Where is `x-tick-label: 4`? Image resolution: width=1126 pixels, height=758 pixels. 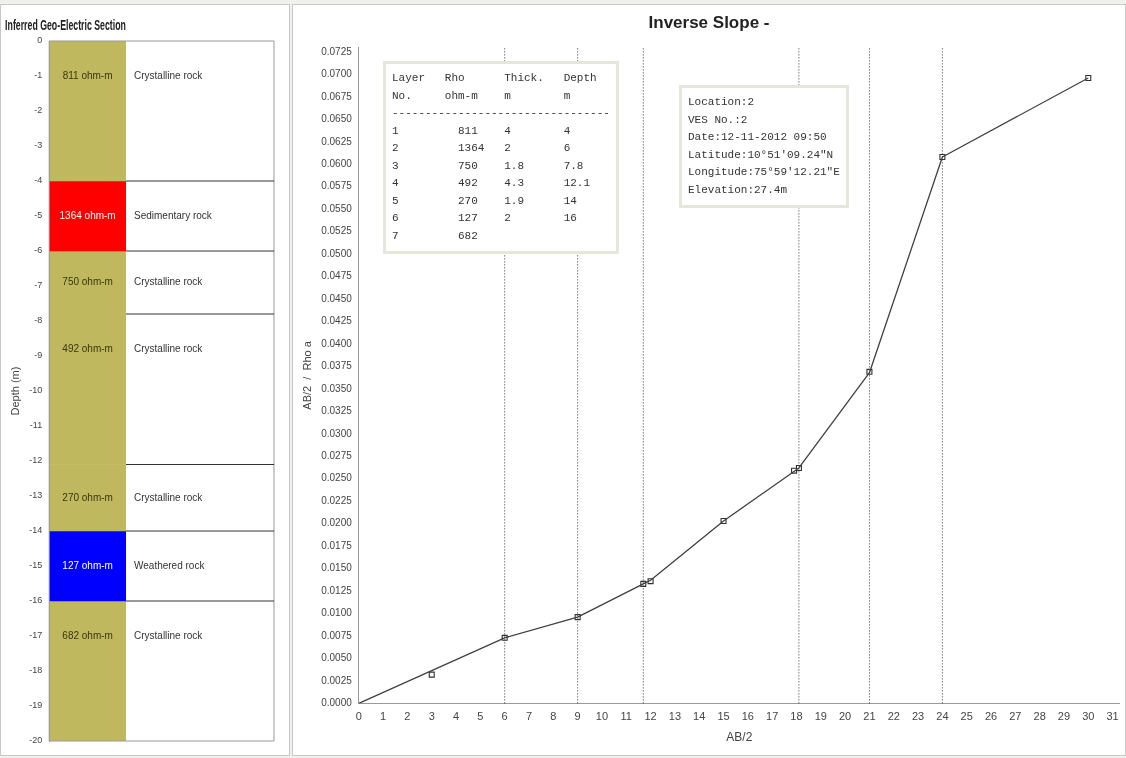
x-tick-label: 4 is located at coordinates (456, 716).